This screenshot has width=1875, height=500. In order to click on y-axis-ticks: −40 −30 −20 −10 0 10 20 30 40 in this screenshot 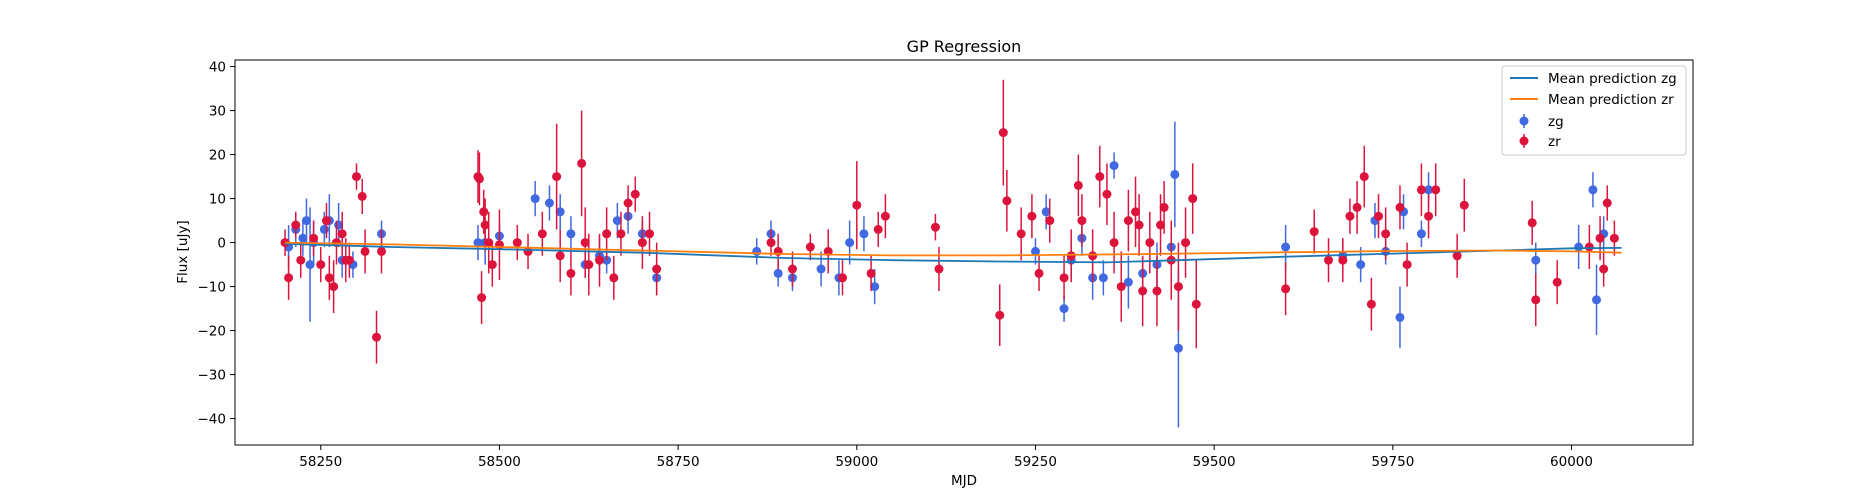, I will do `click(216, 244)`.